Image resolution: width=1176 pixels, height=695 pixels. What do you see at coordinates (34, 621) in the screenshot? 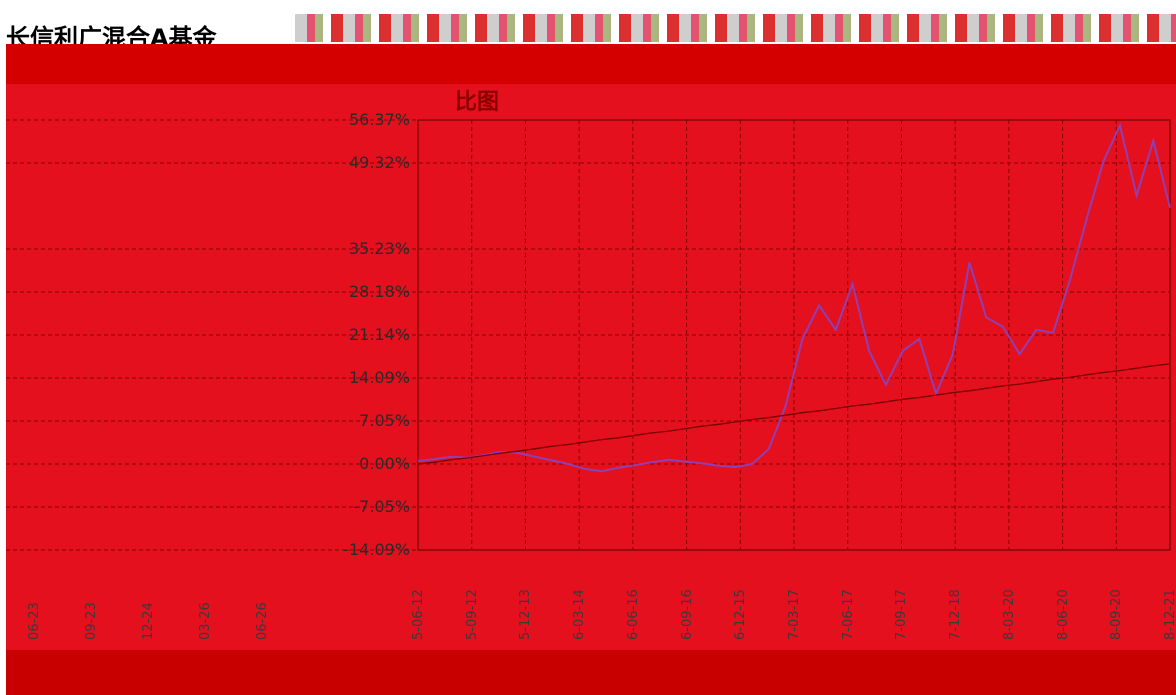
I see `left-x-tick-label: 06-23` at bounding box center [34, 621].